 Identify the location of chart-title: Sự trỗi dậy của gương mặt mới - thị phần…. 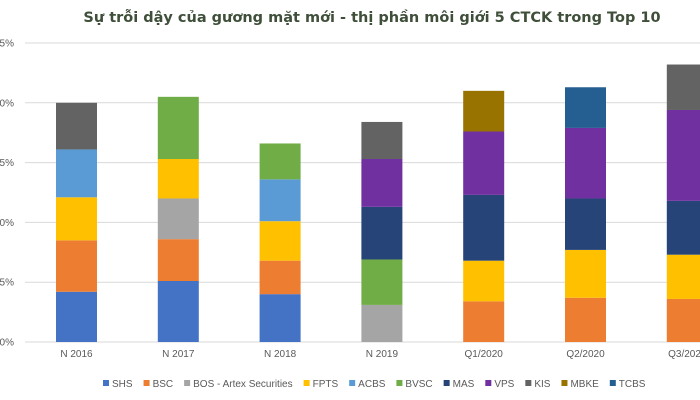
(371, 17).